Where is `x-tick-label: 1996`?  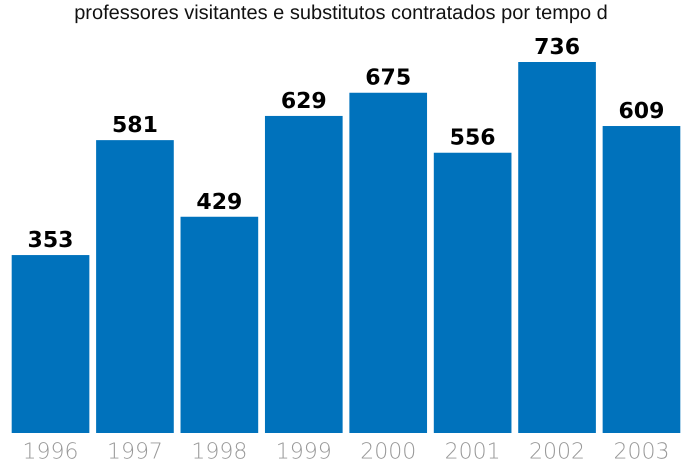
x-tick-label: 1996 is located at coordinates (50, 452).